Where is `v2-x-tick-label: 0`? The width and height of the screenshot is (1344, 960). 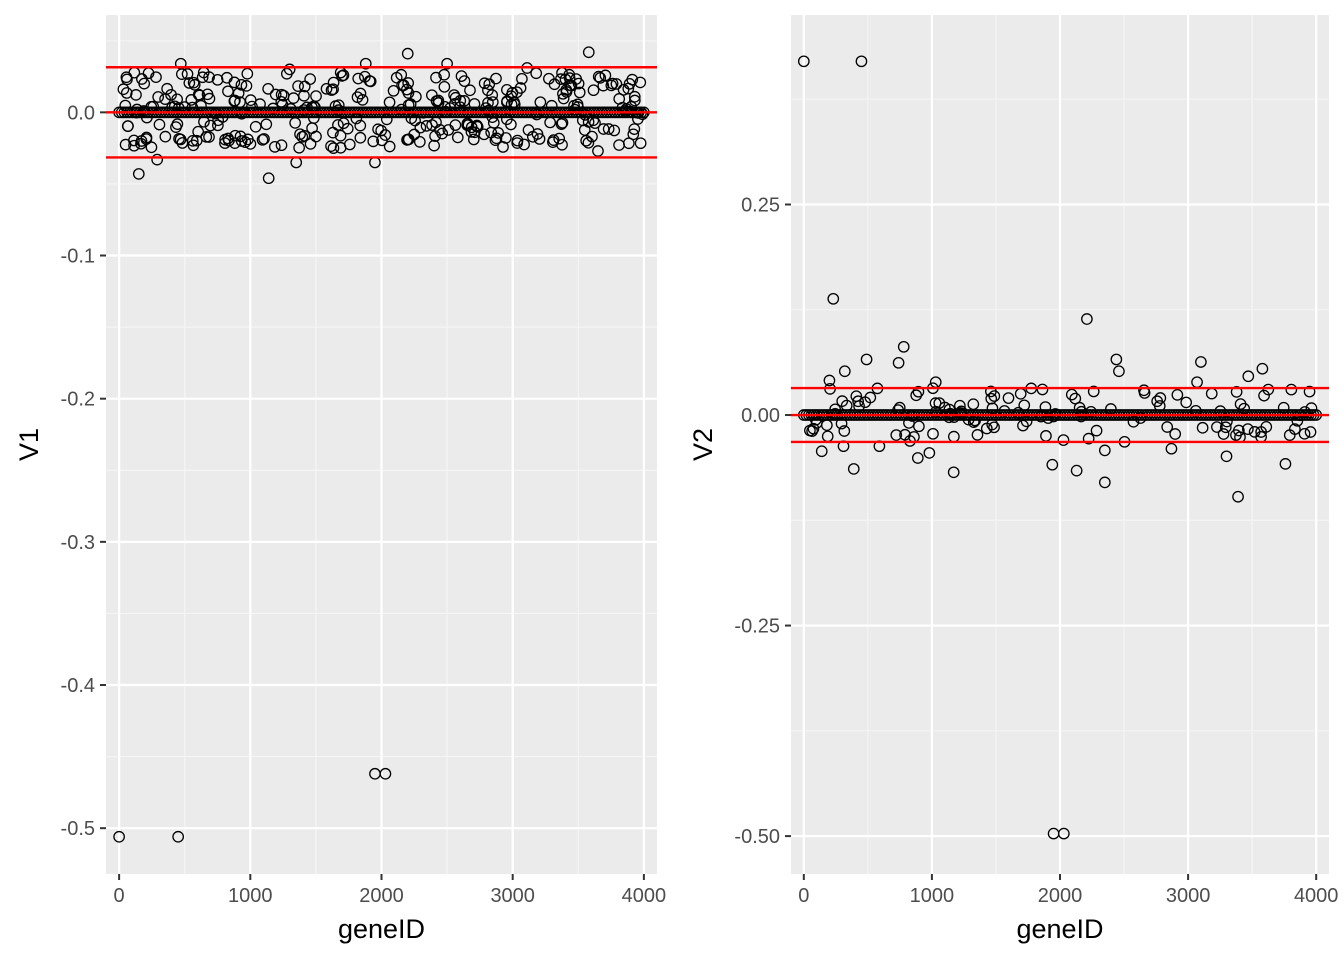 v2-x-tick-label: 0 is located at coordinates (803, 896).